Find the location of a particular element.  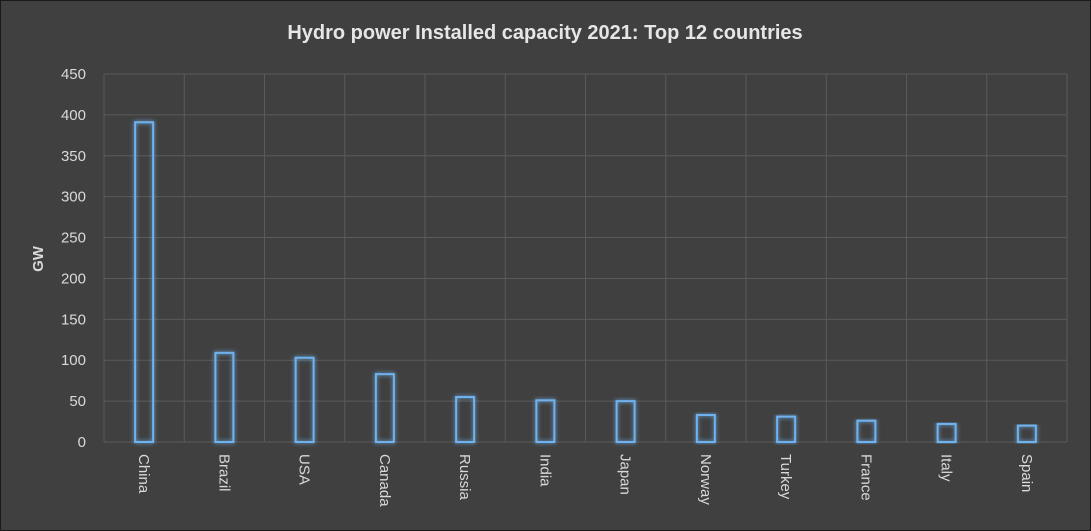

bar-turkey is located at coordinates (786, 429).